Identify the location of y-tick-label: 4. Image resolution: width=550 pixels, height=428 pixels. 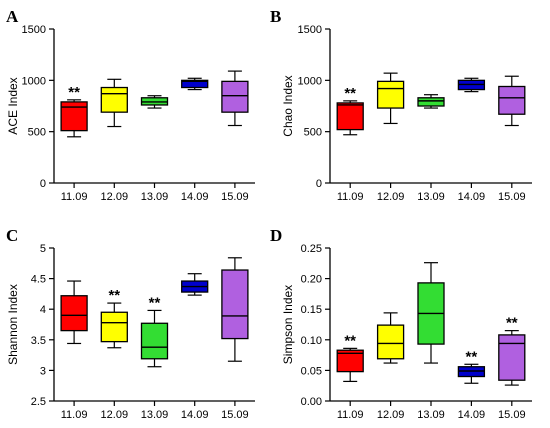
(43, 310).